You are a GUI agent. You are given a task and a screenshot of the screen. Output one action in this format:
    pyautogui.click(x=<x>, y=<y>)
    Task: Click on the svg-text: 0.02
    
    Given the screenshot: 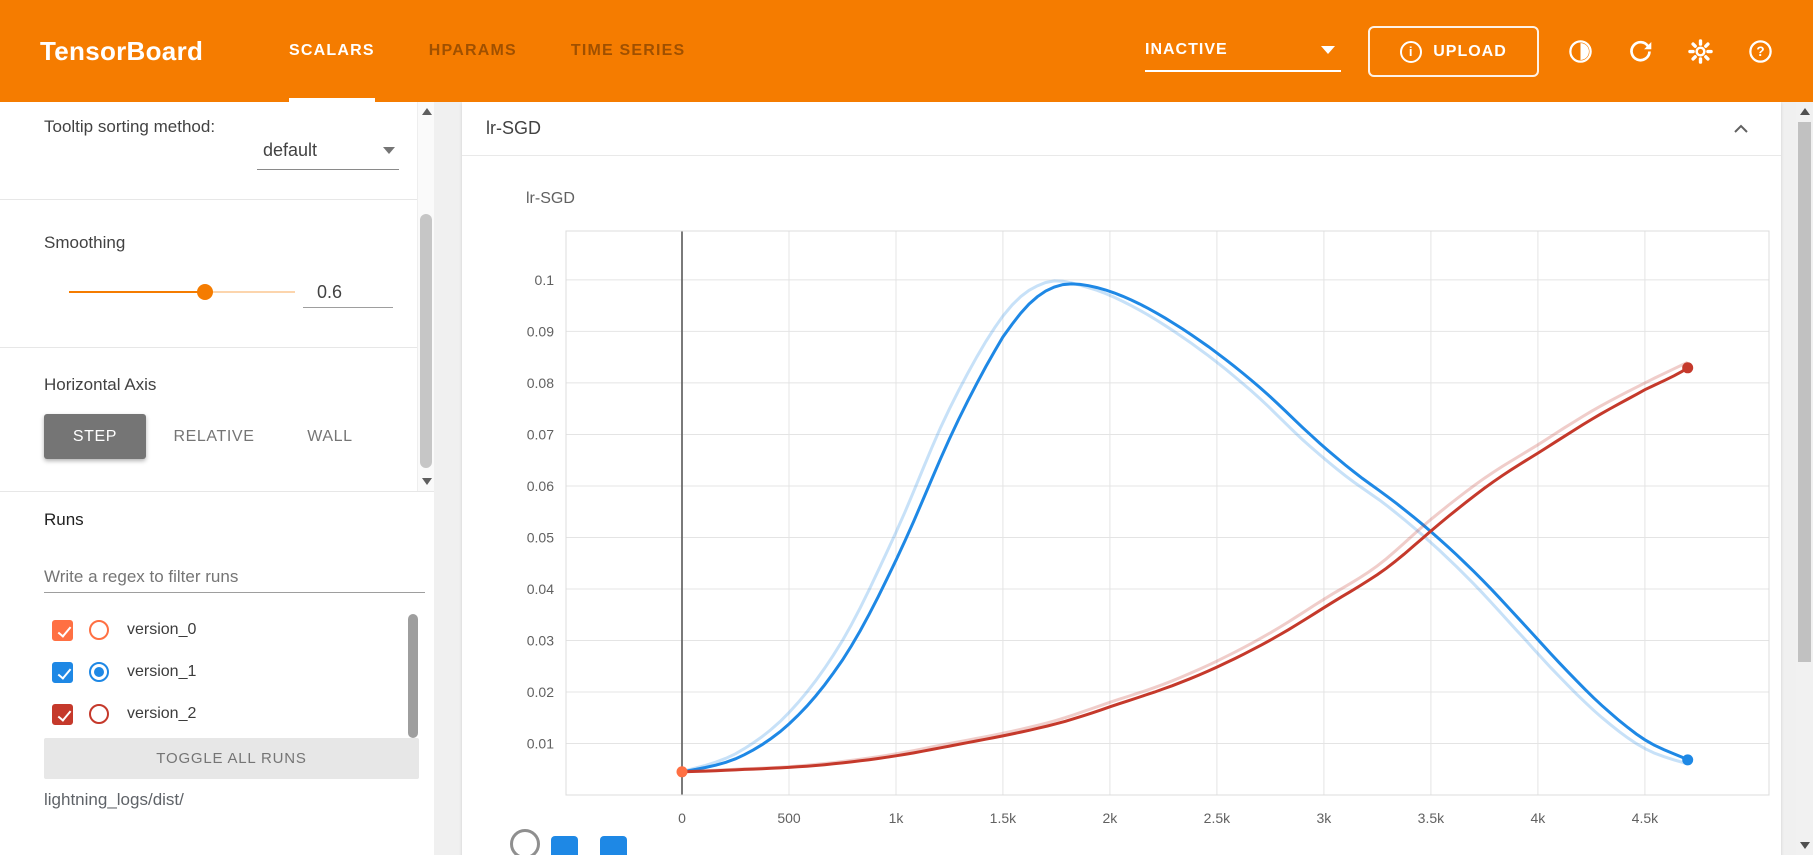 What is the action you would take?
    pyautogui.click(x=540, y=692)
    